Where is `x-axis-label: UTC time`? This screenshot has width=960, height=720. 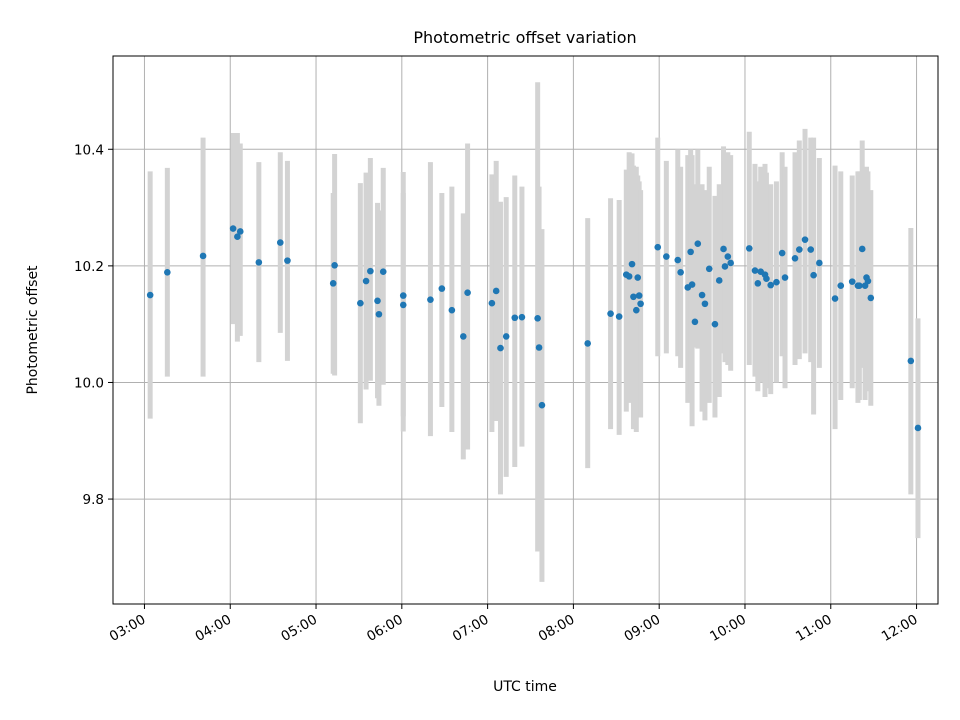
x-axis-label: UTC time is located at coordinates (525, 687).